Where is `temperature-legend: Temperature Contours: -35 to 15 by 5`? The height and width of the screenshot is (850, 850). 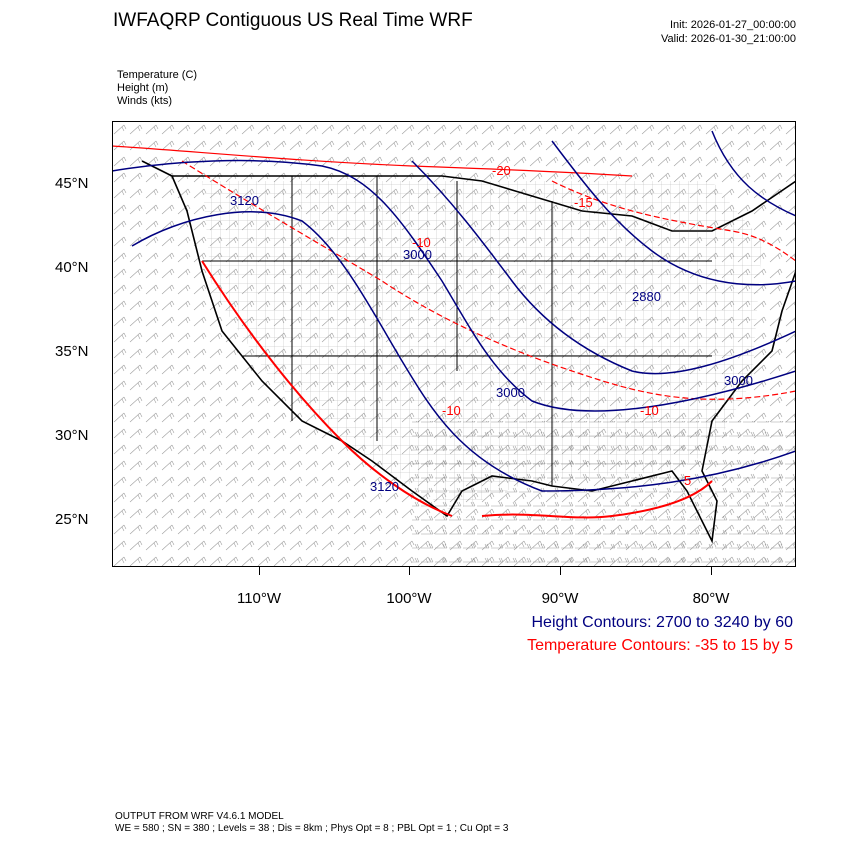
temperature-legend: Temperature Contours: -35 to 15 by 5 is located at coordinates (660, 645).